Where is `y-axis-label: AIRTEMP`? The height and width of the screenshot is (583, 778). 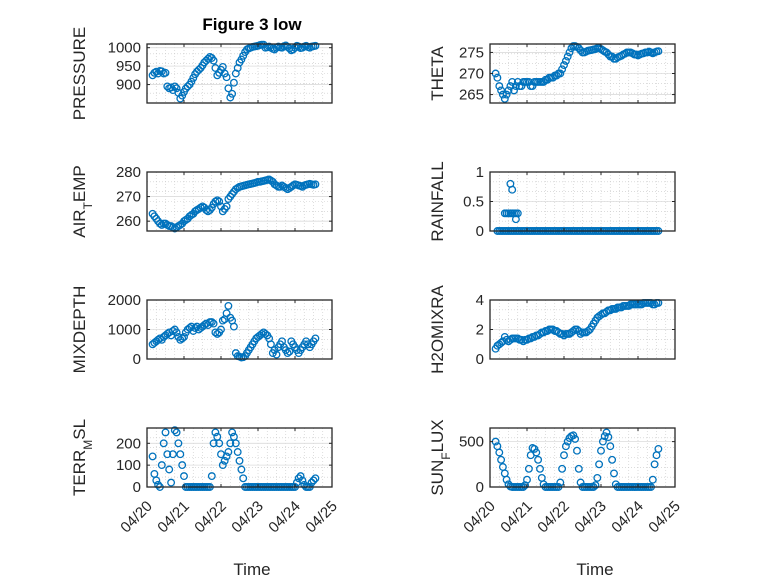 y-axis-label: AIRTEMP is located at coordinates (82, 201).